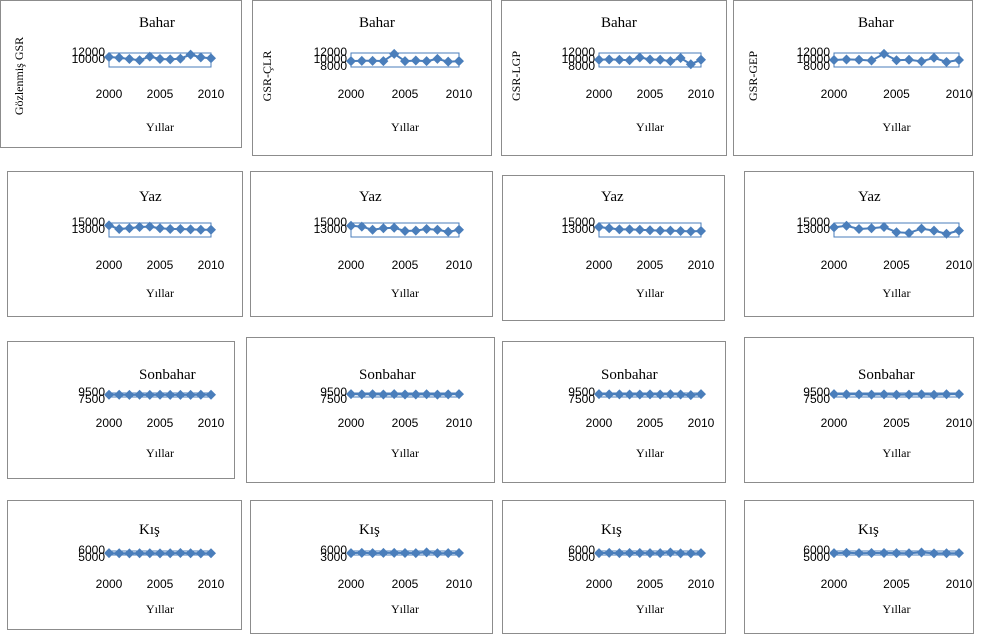 This screenshot has height=639, width=982. I want to click on chart-title: Kış, so click(149, 530).